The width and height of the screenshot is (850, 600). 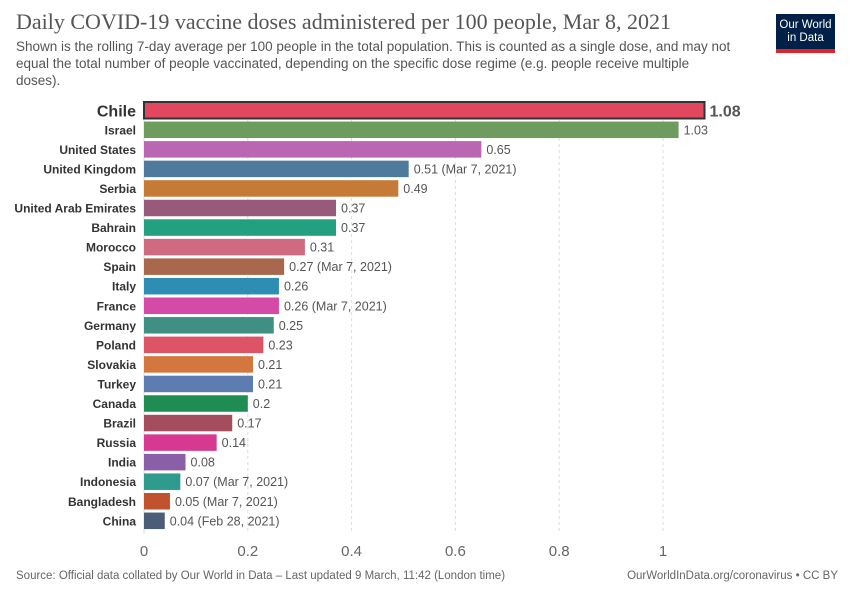 I want to click on category-label: Brazil, so click(x=119, y=424).